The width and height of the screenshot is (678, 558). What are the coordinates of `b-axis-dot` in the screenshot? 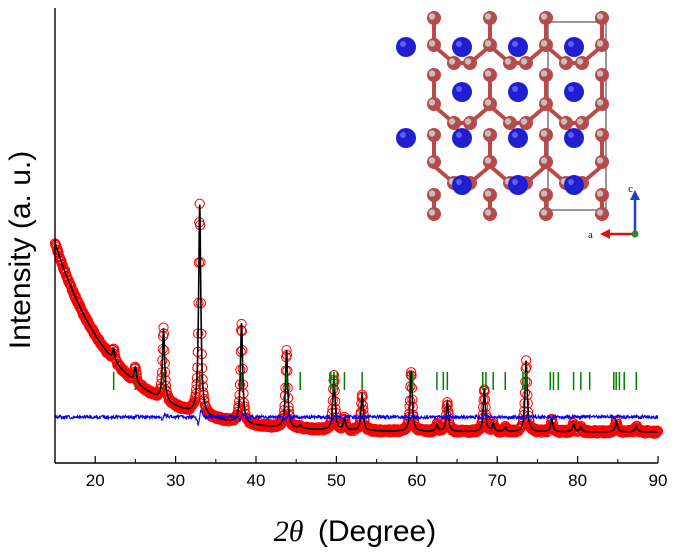 It's located at (635, 234).